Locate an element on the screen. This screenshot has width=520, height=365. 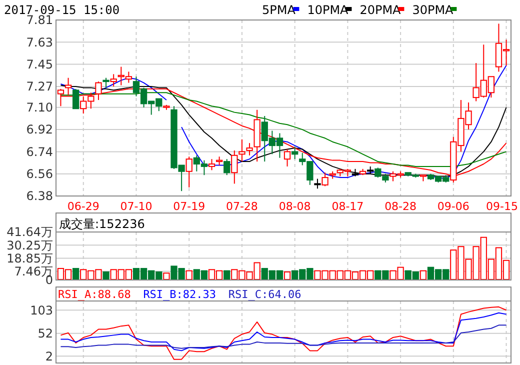
y-tick-label: 2 is located at coordinates (49, 356).